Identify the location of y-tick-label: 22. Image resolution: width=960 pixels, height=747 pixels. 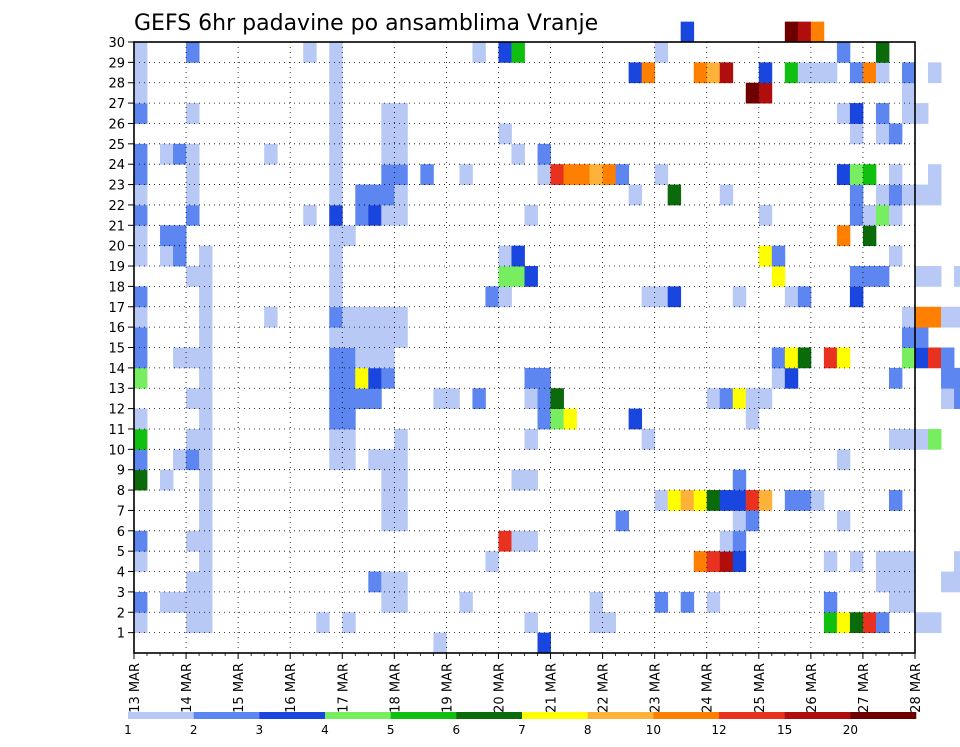
(116, 206).